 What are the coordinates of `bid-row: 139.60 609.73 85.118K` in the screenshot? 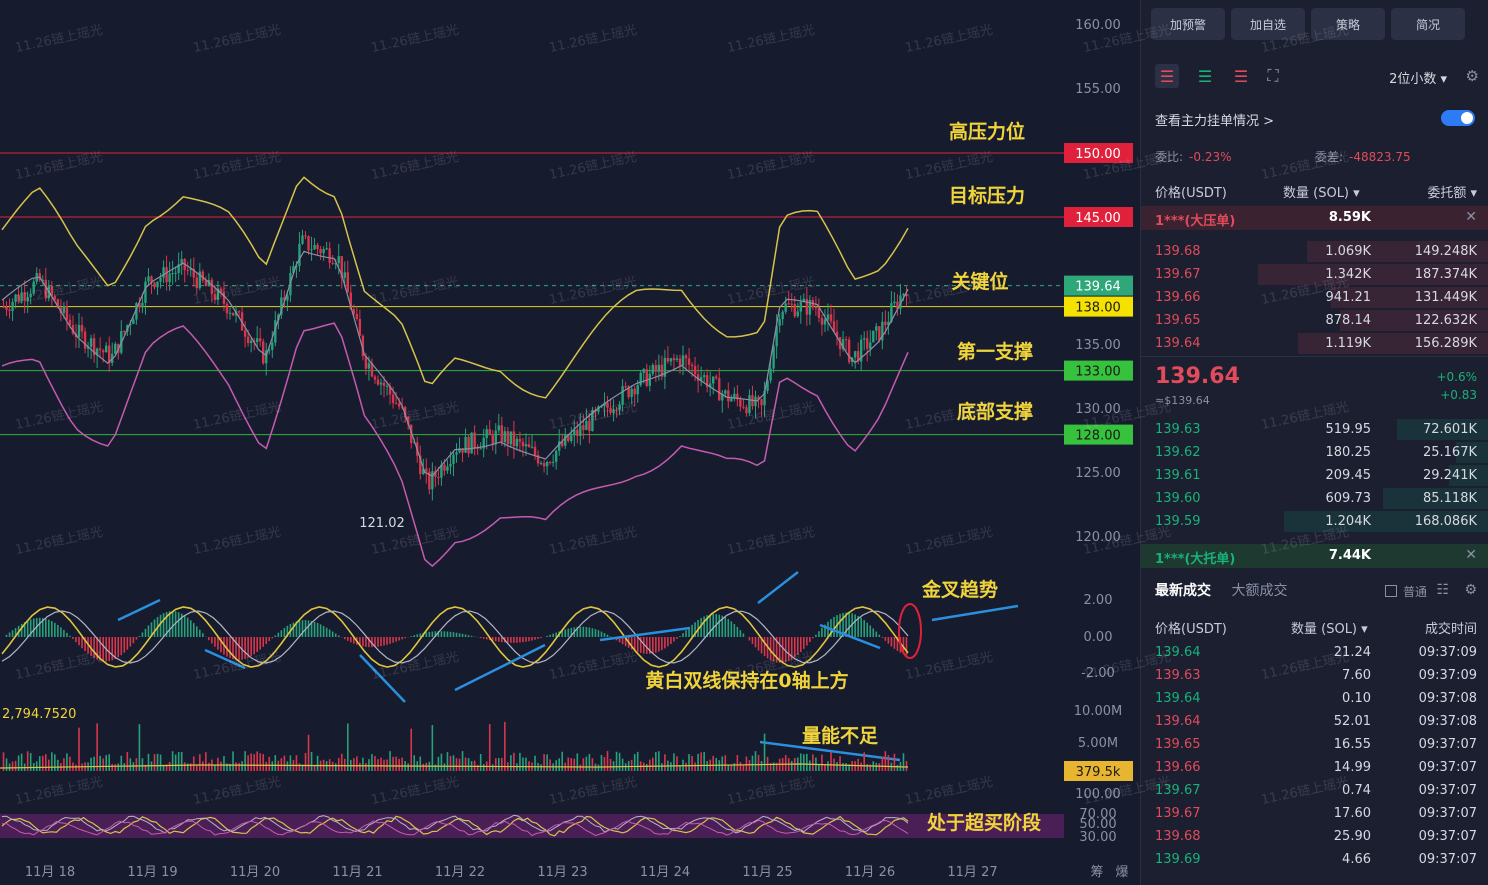 It's located at (1314, 498).